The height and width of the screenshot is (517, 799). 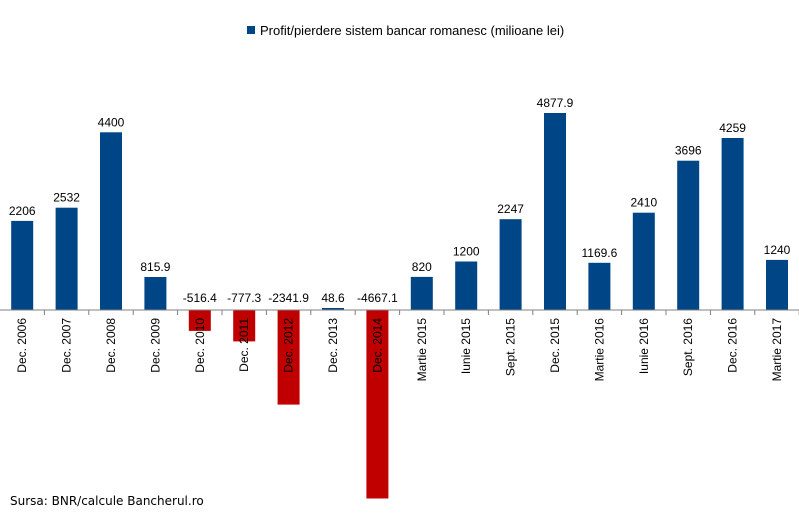 I want to click on category-label: Dec. 2006, so click(x=22, y=345).